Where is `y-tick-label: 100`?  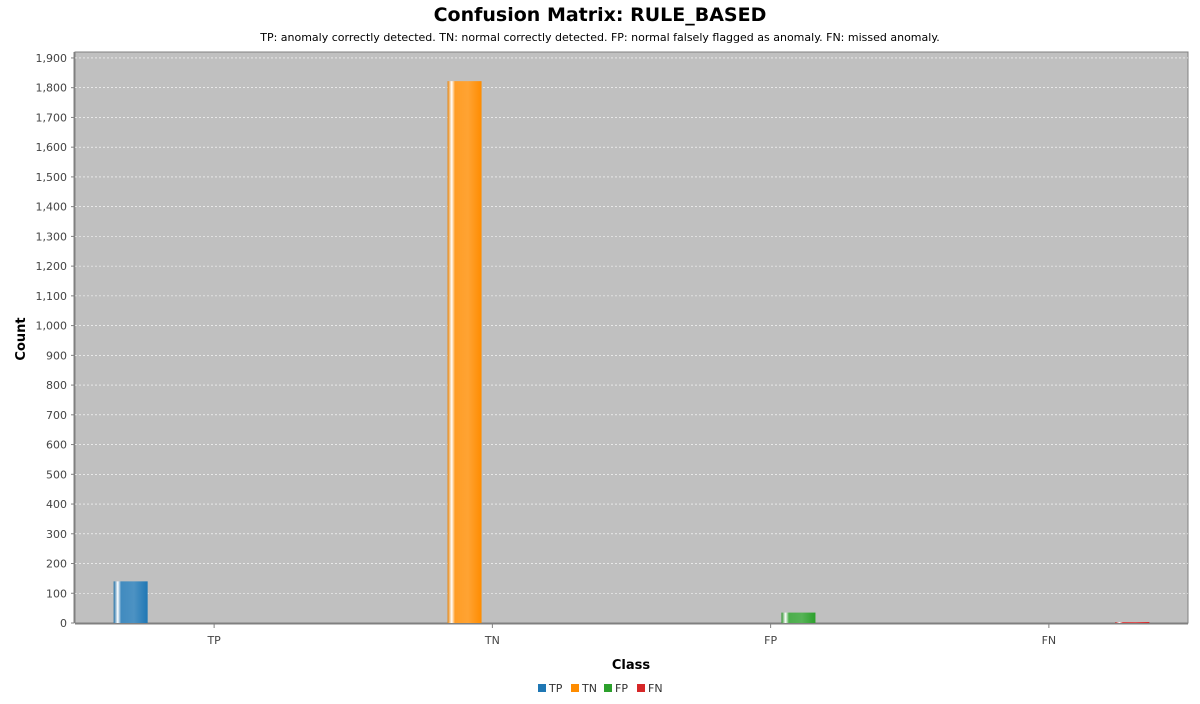
y-tick-label: 100 is located at coordinates (56, 593).